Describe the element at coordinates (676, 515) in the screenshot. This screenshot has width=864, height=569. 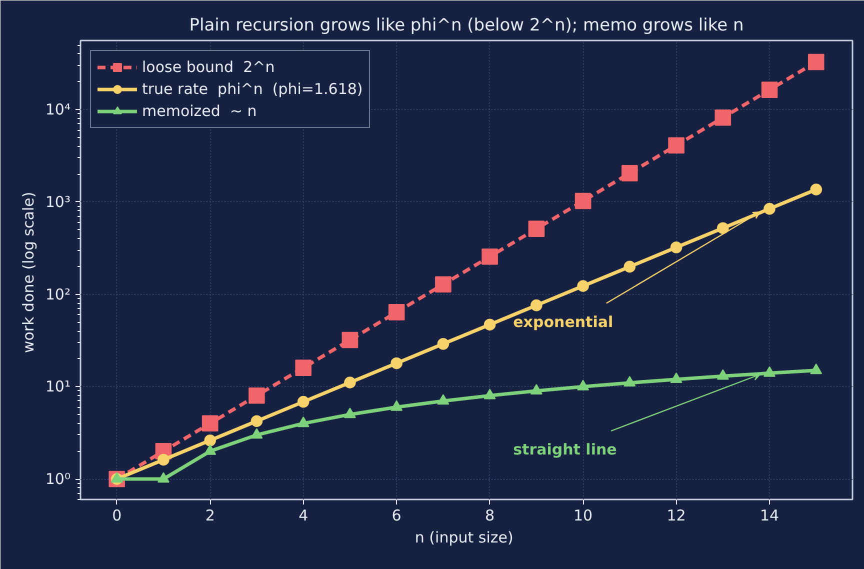
I see `x-tick-label: 12` at that location.